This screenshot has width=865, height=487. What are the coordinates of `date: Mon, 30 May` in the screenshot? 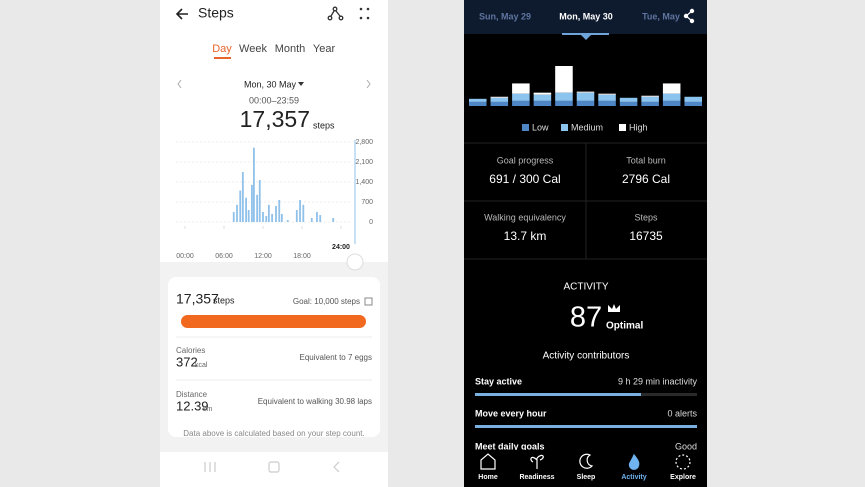 It's located at (270, 84).